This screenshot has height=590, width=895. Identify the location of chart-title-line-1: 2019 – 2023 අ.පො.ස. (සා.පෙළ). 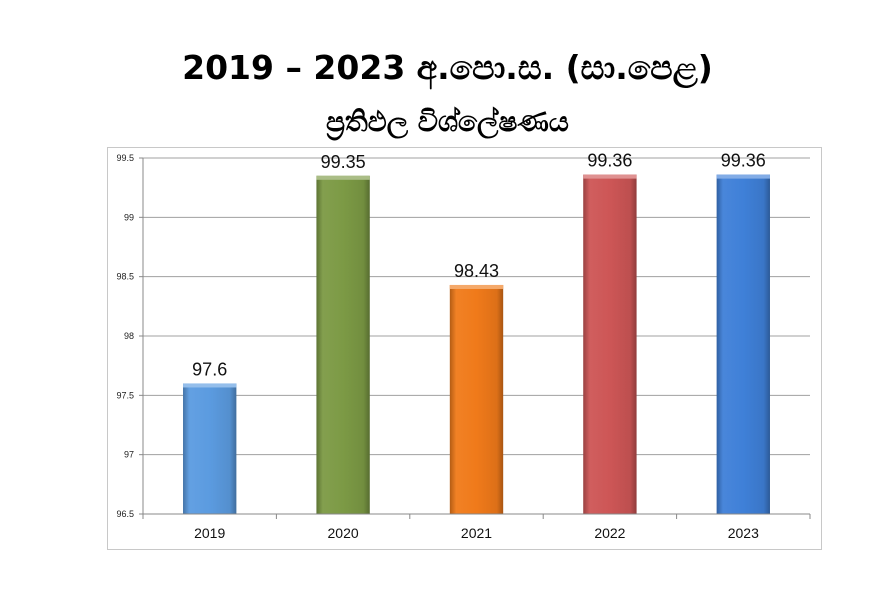
(447, 67).